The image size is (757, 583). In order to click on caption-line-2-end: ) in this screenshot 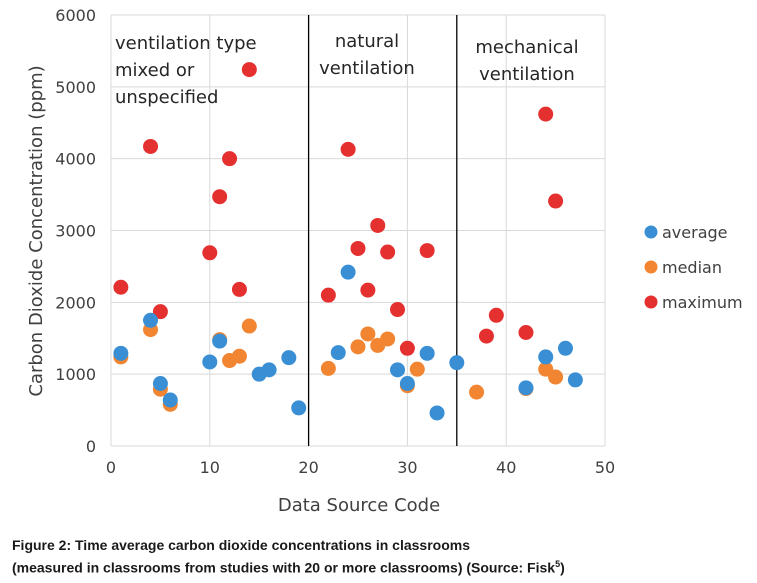, I will do `click(562, 567)`.